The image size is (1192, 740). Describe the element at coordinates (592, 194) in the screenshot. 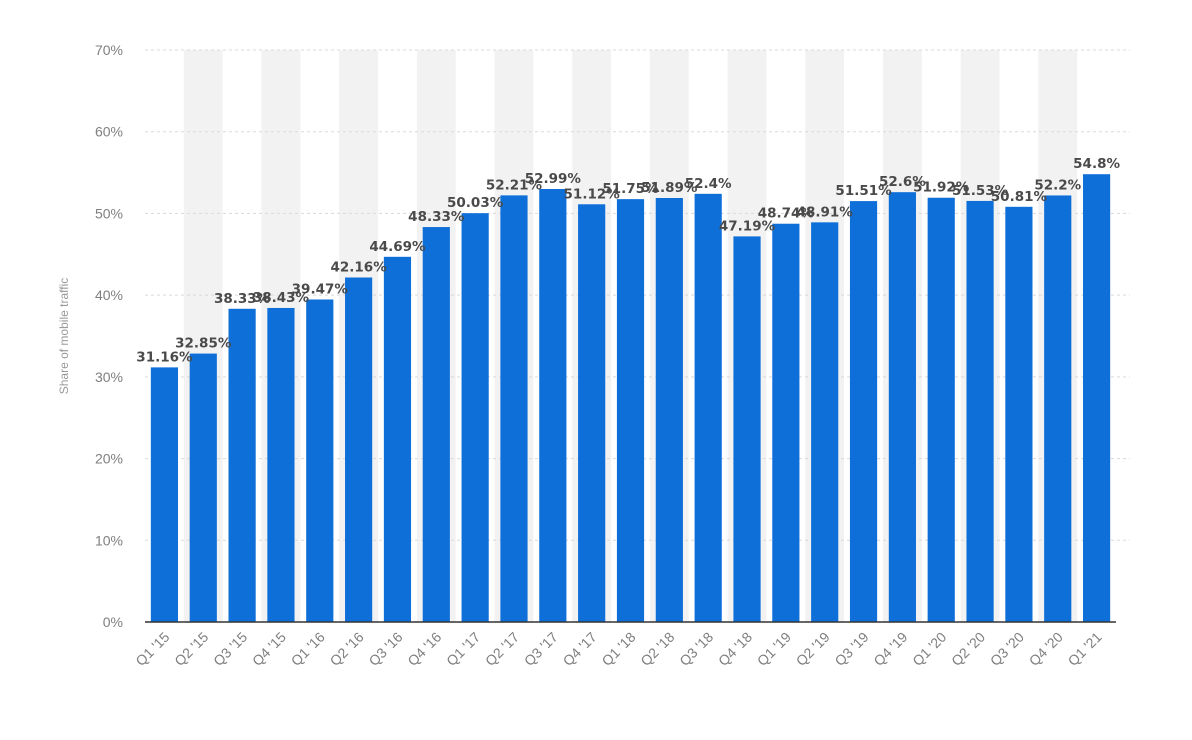

I see `data-label: 51.12%` at that location.